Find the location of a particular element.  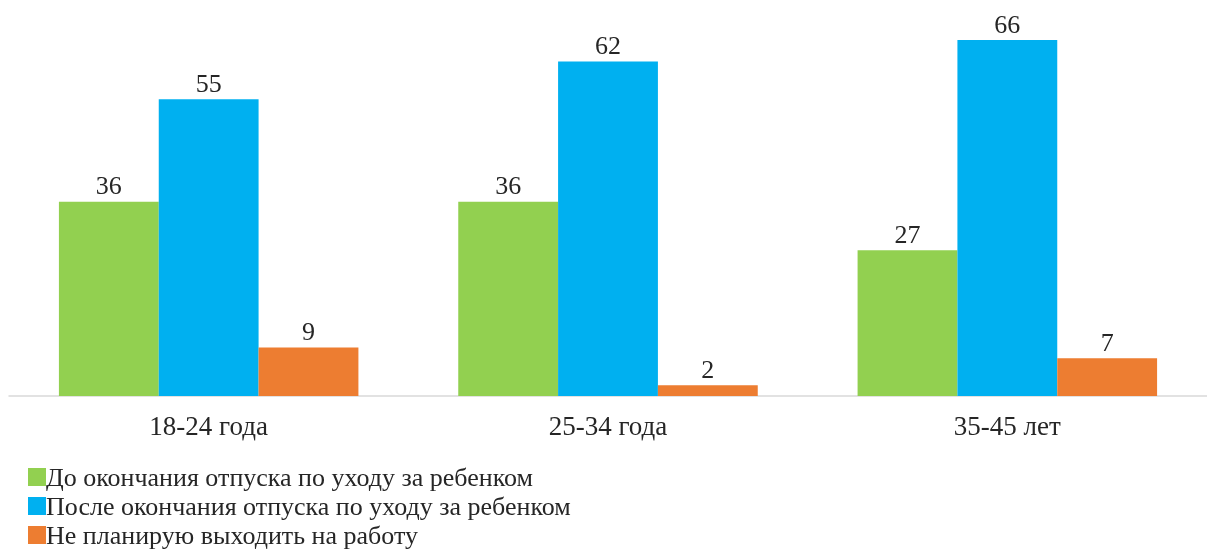

x-tick-label: 35-45 лет is located at coordinates (1007, 425).